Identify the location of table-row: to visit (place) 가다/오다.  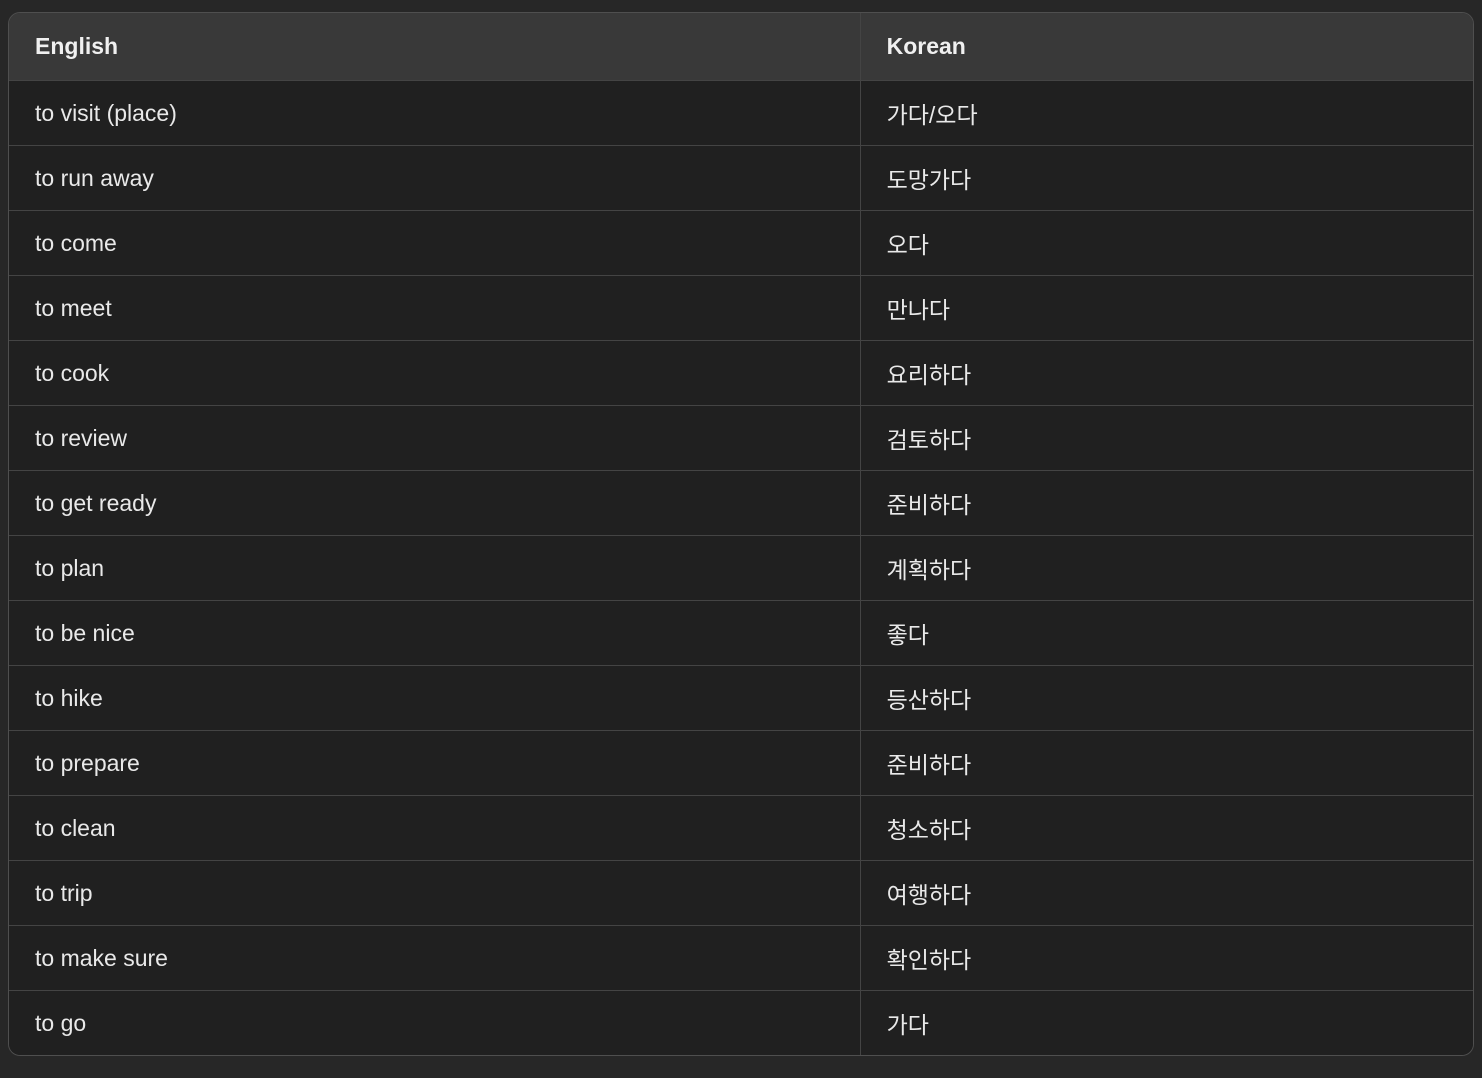
(741, 112).